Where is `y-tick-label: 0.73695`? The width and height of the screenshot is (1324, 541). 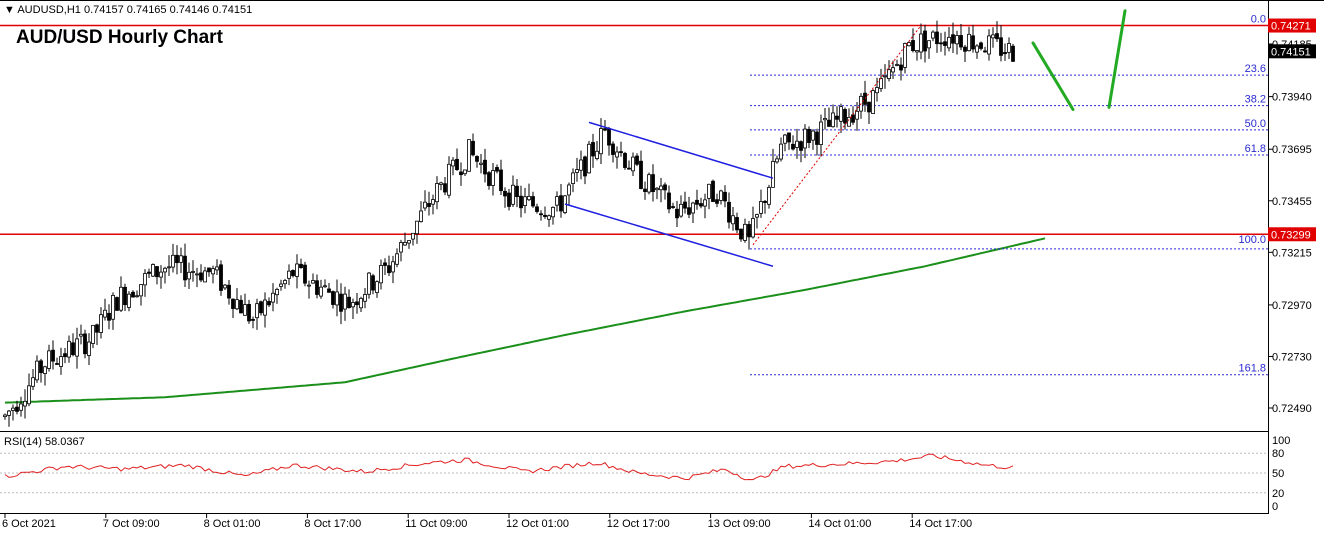 y-tick-label: 0.73695 is located at coordinates (1292, 150).